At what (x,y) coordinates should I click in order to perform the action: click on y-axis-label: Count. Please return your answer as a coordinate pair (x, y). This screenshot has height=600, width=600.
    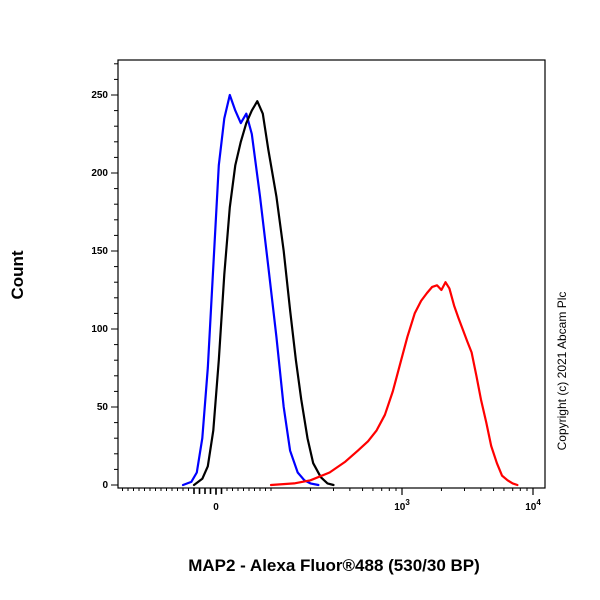
    Looking at the image, I should click on (18, 275).